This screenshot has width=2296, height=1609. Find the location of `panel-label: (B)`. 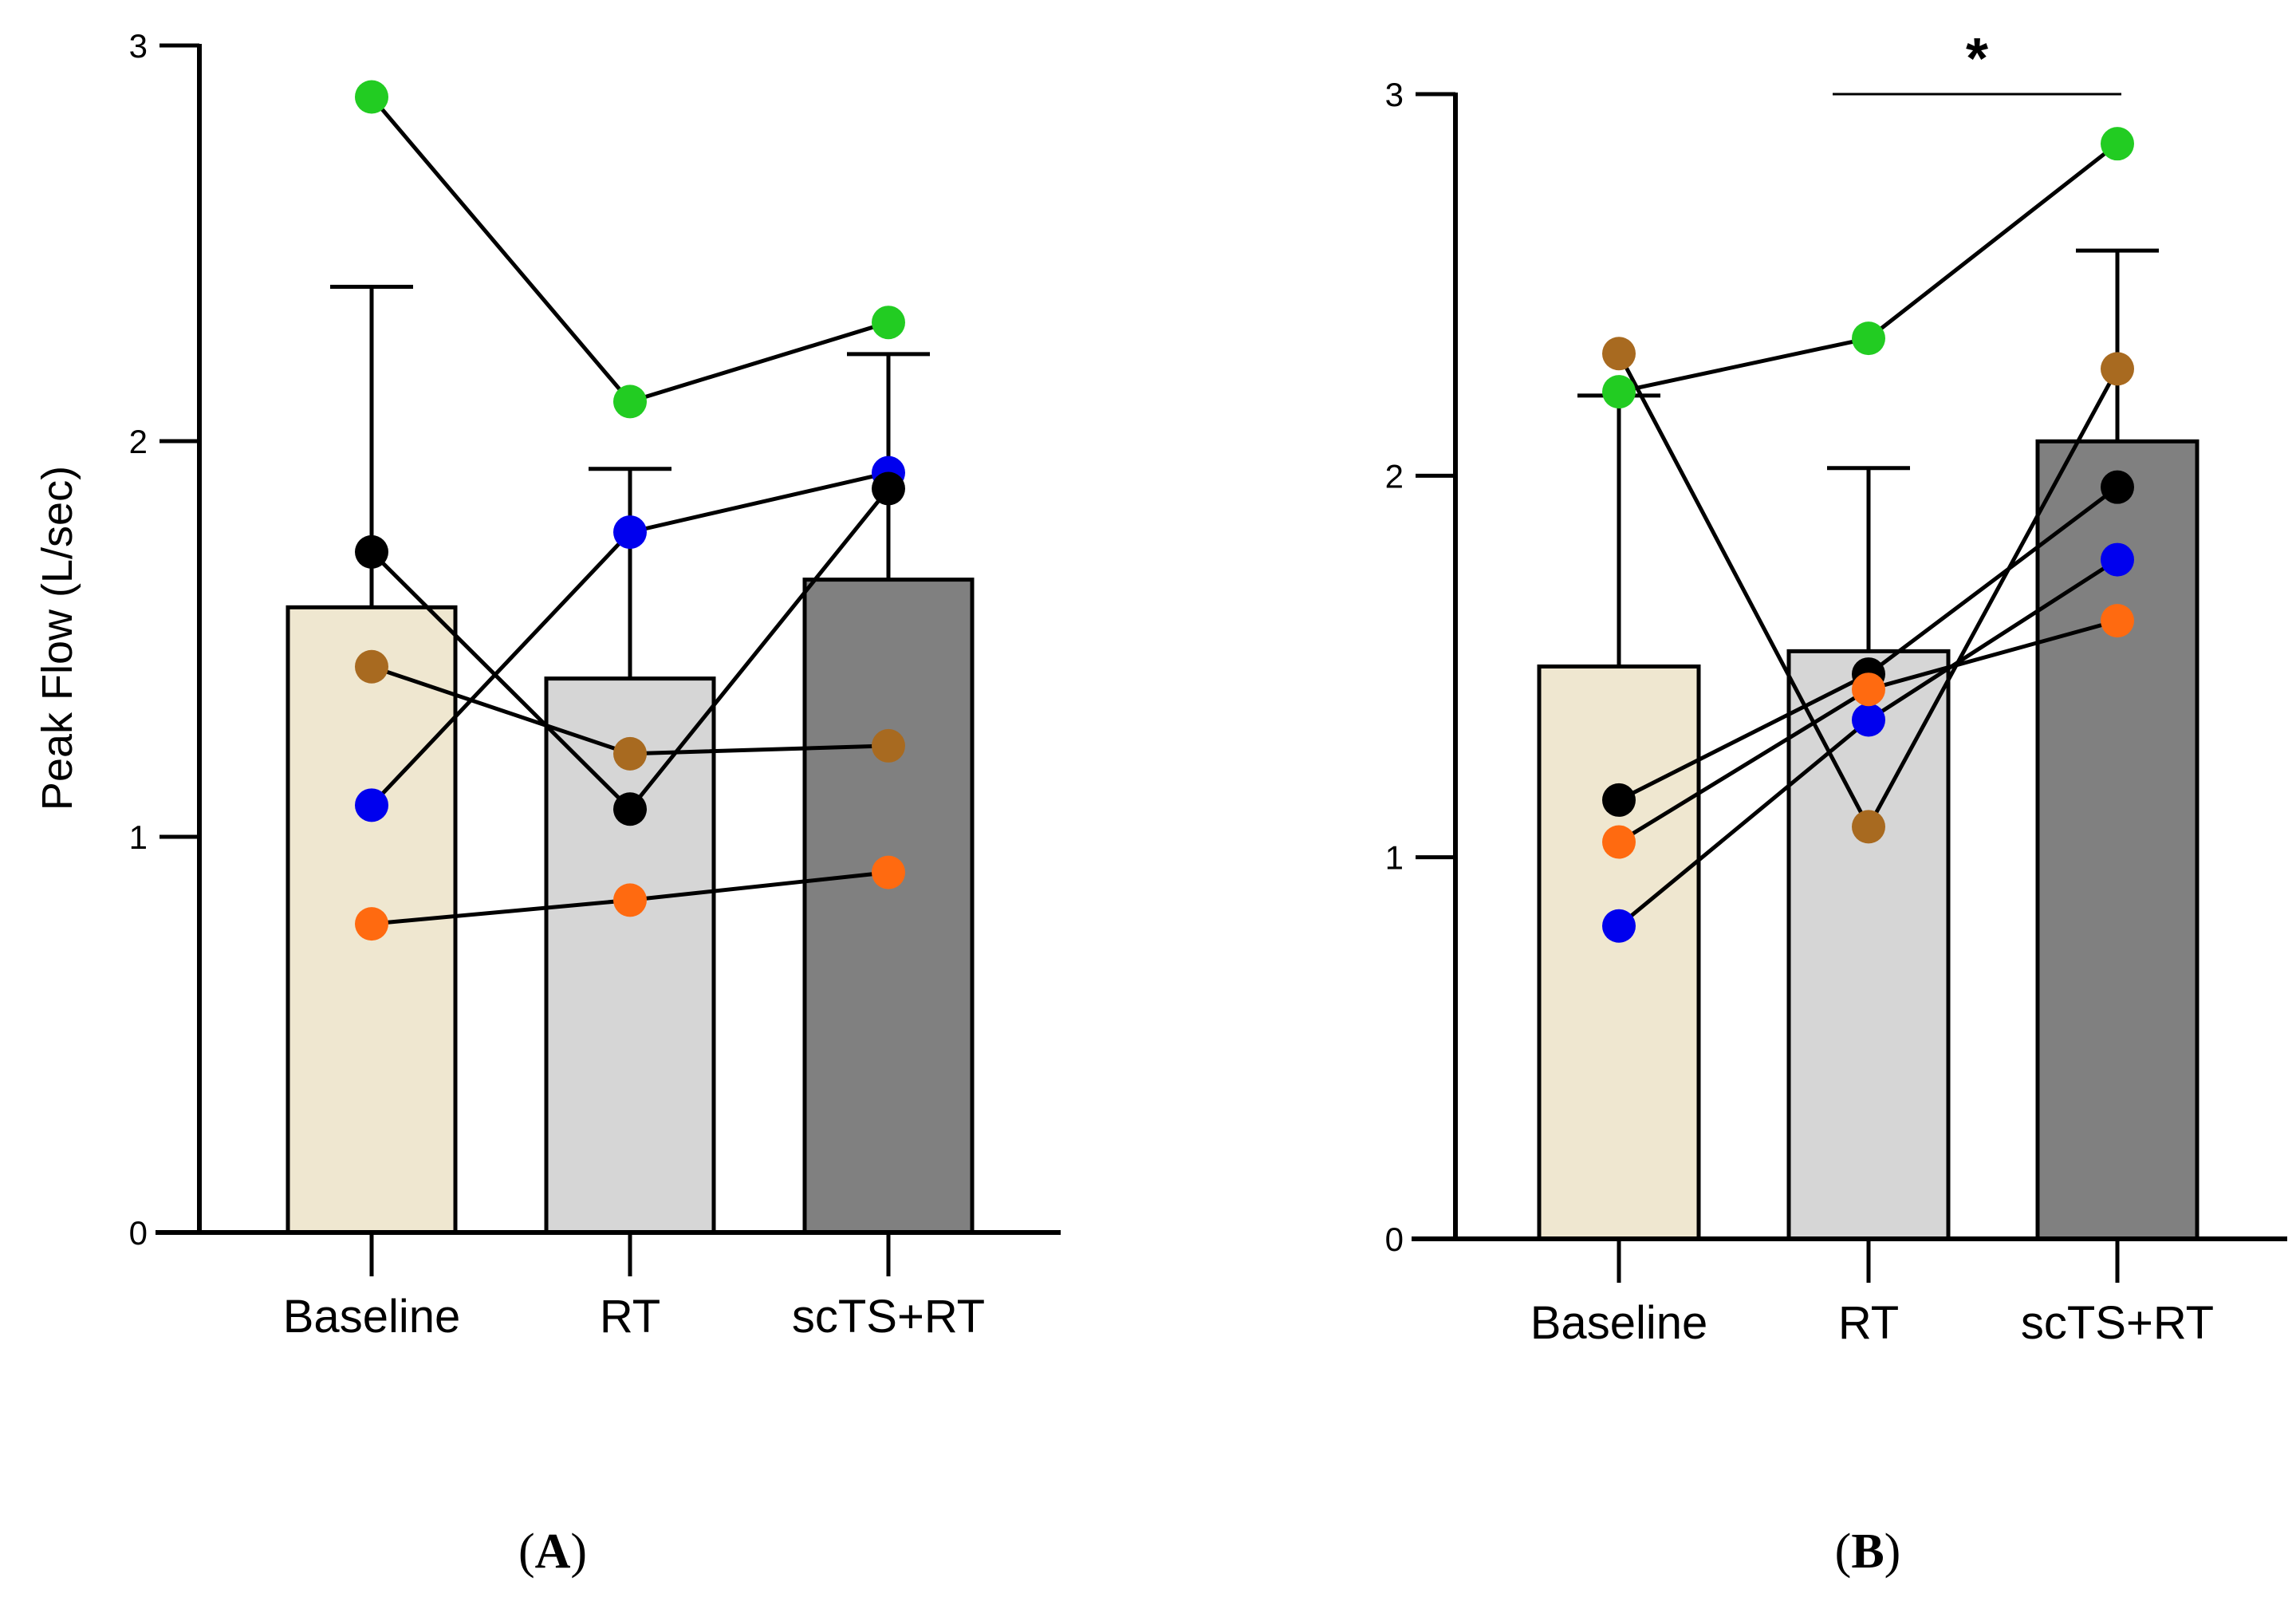

panel-label: (B) is located at coordinates (1868, 1551).